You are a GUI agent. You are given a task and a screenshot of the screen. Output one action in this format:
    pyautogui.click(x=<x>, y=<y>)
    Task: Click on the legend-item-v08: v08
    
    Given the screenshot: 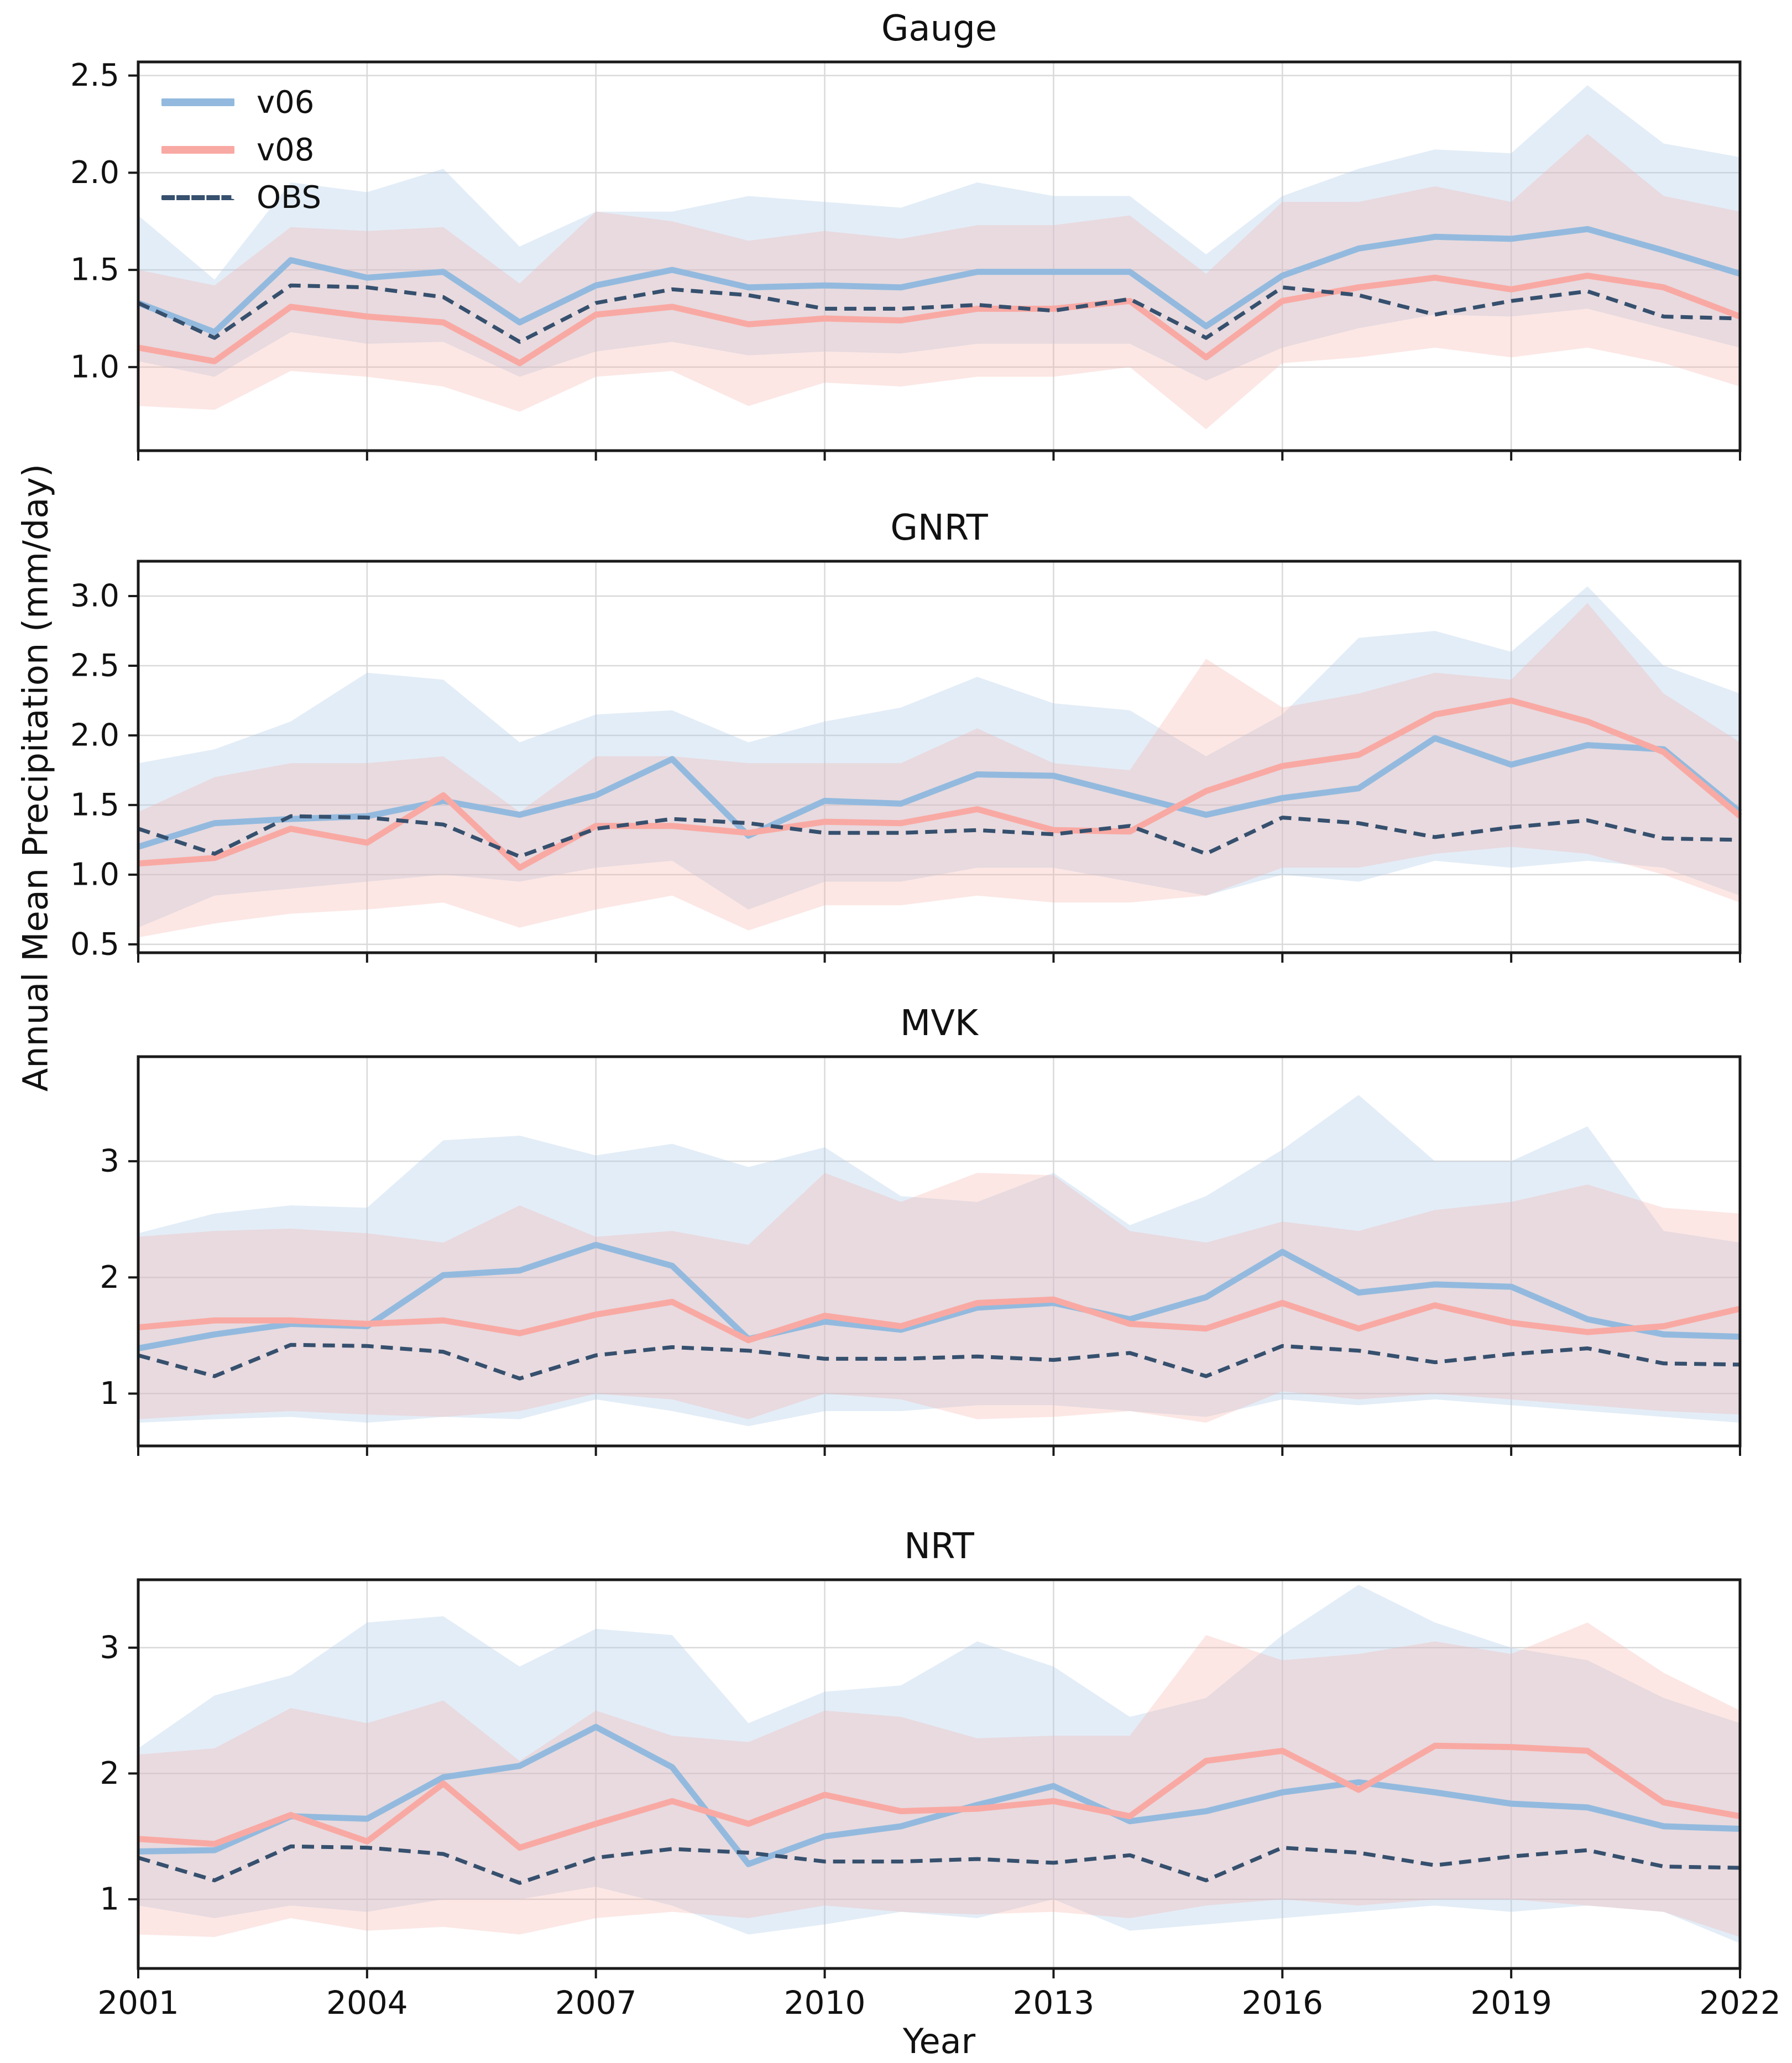 What is the action you would take?
    pyautogui.click(x=241, y=150)
    